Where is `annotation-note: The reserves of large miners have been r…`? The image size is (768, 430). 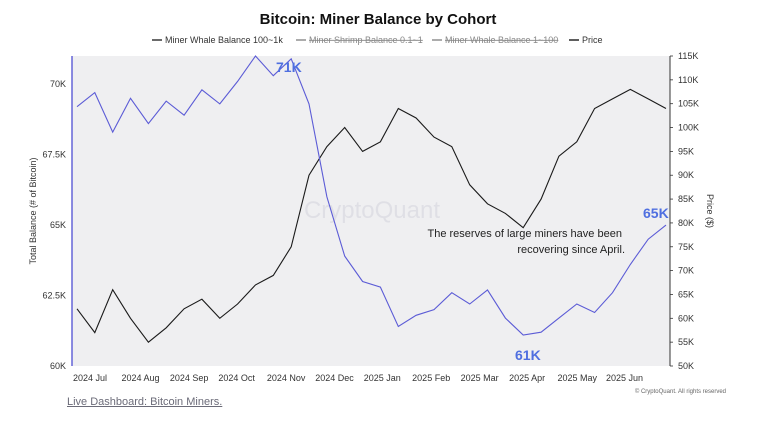 annotation-note: The reserves of large miners have been r… is located at coordinates (527, 242).